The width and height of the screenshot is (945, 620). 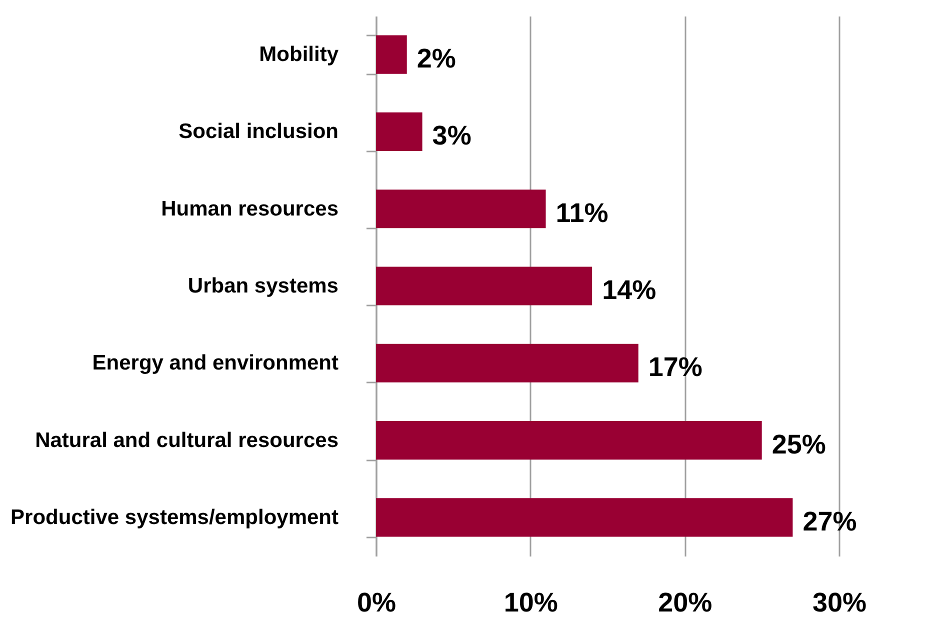 I want to click on data-label: 2%, so click(x=436, y=59).